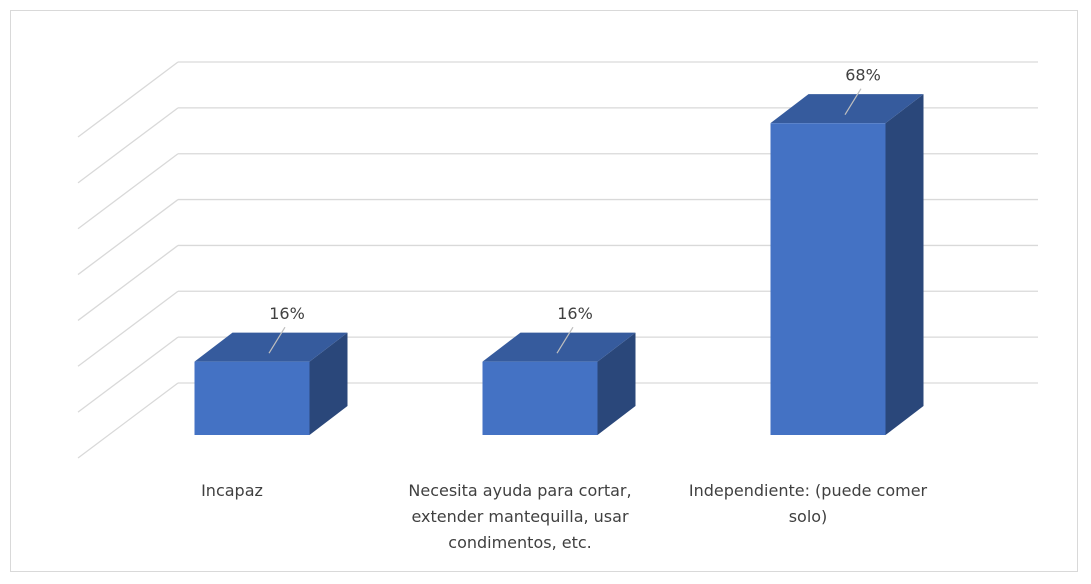 The height and width of the screenshot is (584, 1091). I want to click on value-label: 68%, so click(863, 75).